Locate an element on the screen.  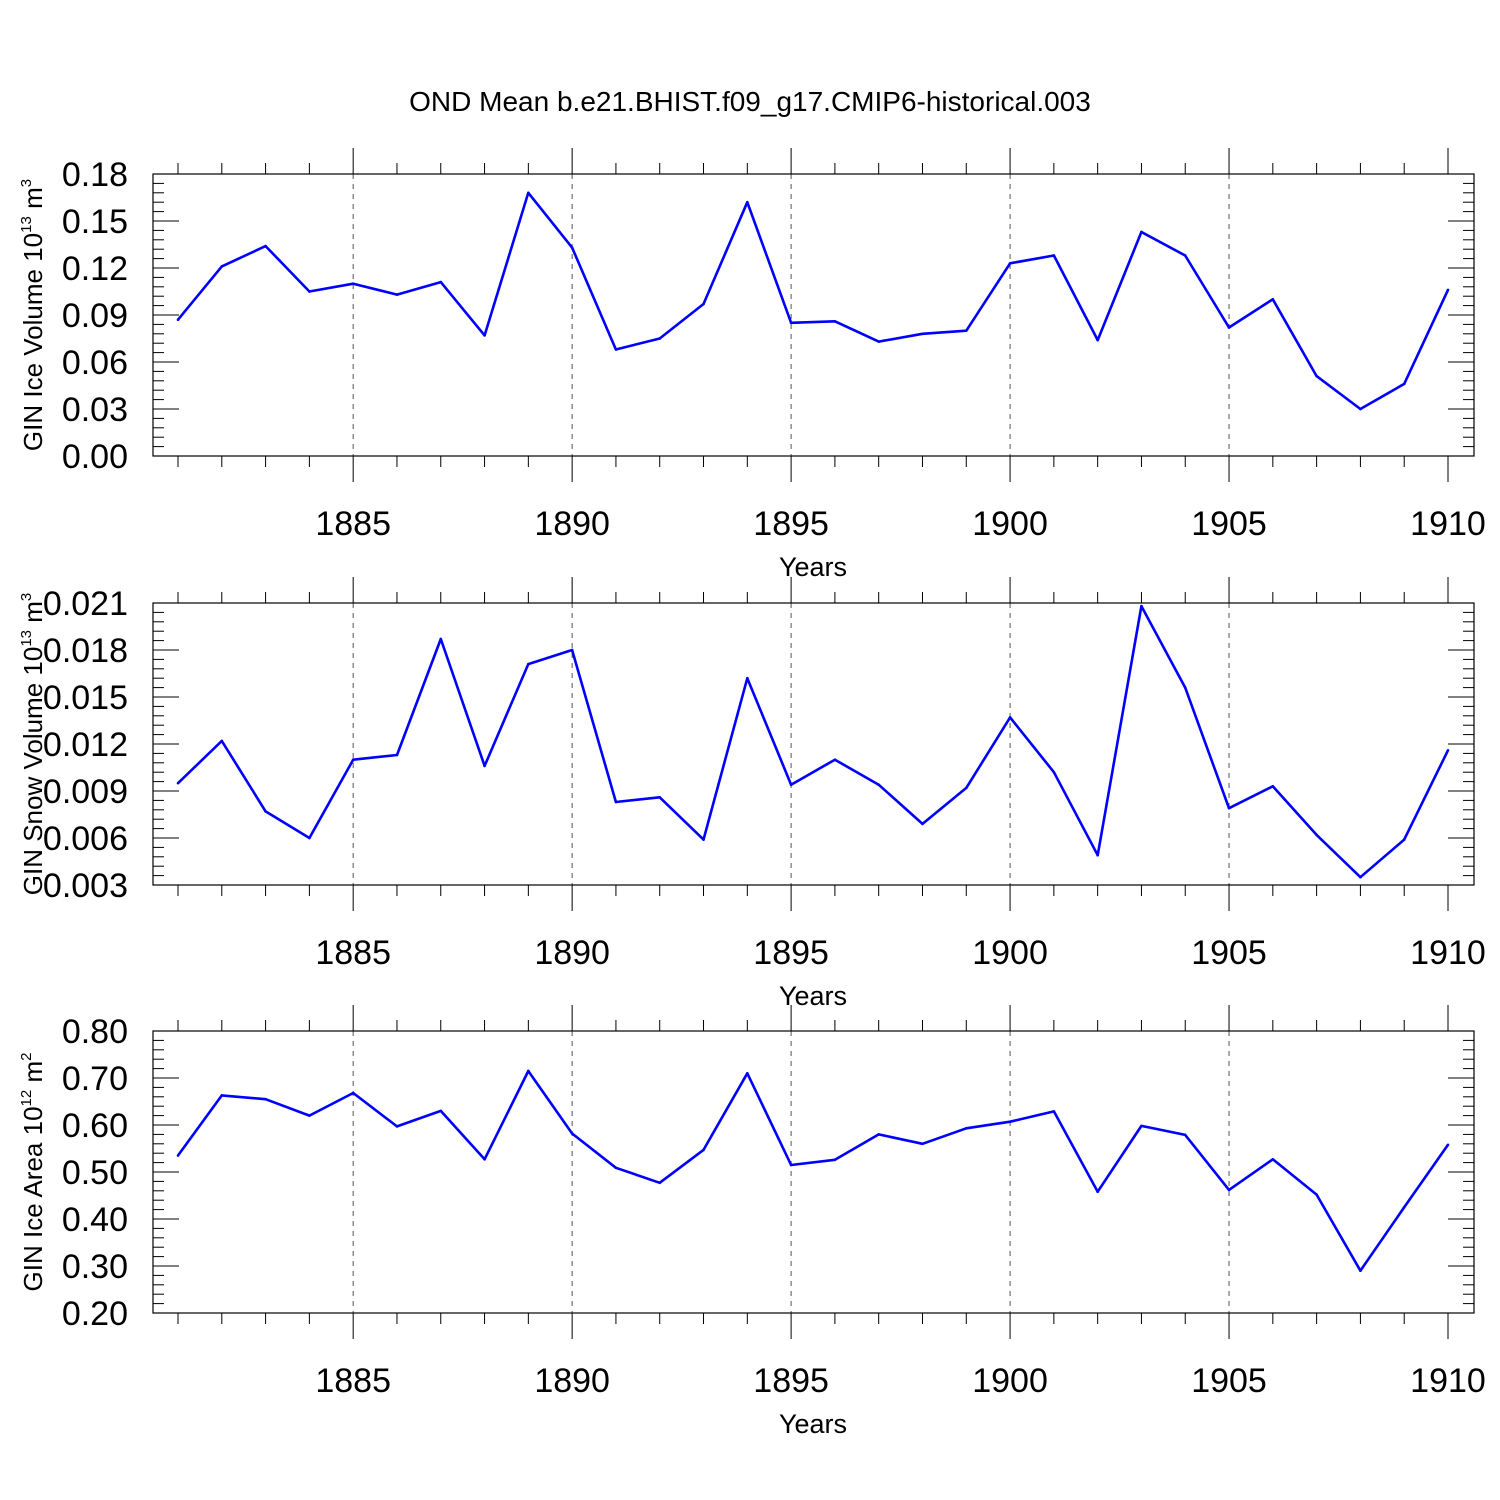
y-tick-label: 0.012 is located at coordinates (85, 745).